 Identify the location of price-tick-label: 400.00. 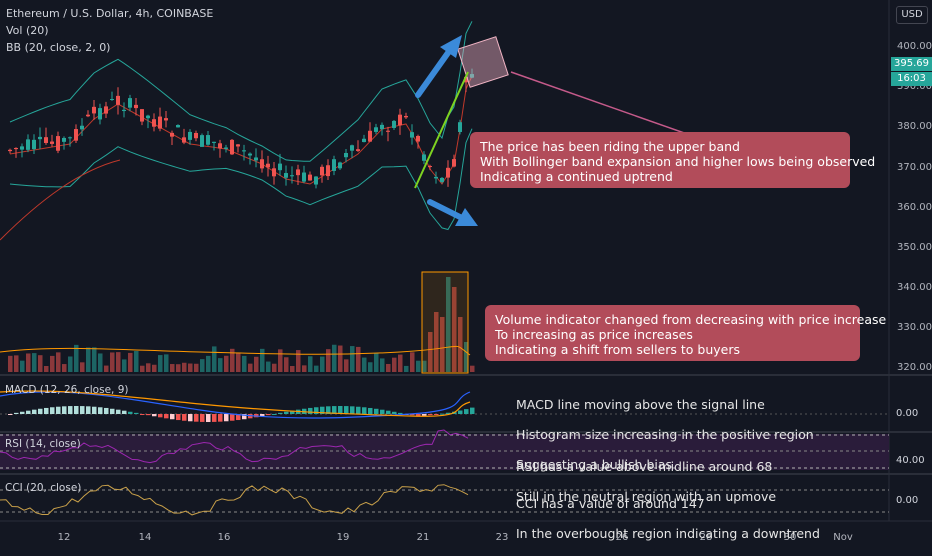
(914, 46).